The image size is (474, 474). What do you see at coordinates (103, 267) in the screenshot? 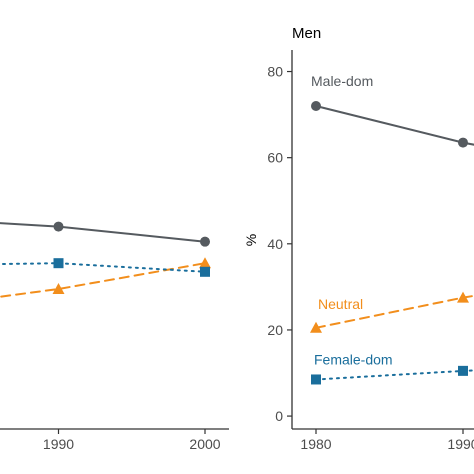
I see `left-series-line-female` at bounding box center [103, 267].